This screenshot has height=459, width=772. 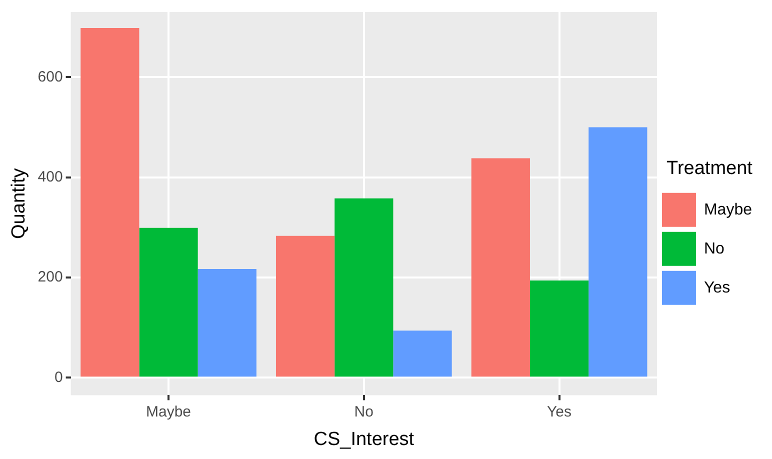 What do you see at coordinates (58, 377) in the screenshot?
I see `y-tick-label: 0` at bounding box center [58, 377].